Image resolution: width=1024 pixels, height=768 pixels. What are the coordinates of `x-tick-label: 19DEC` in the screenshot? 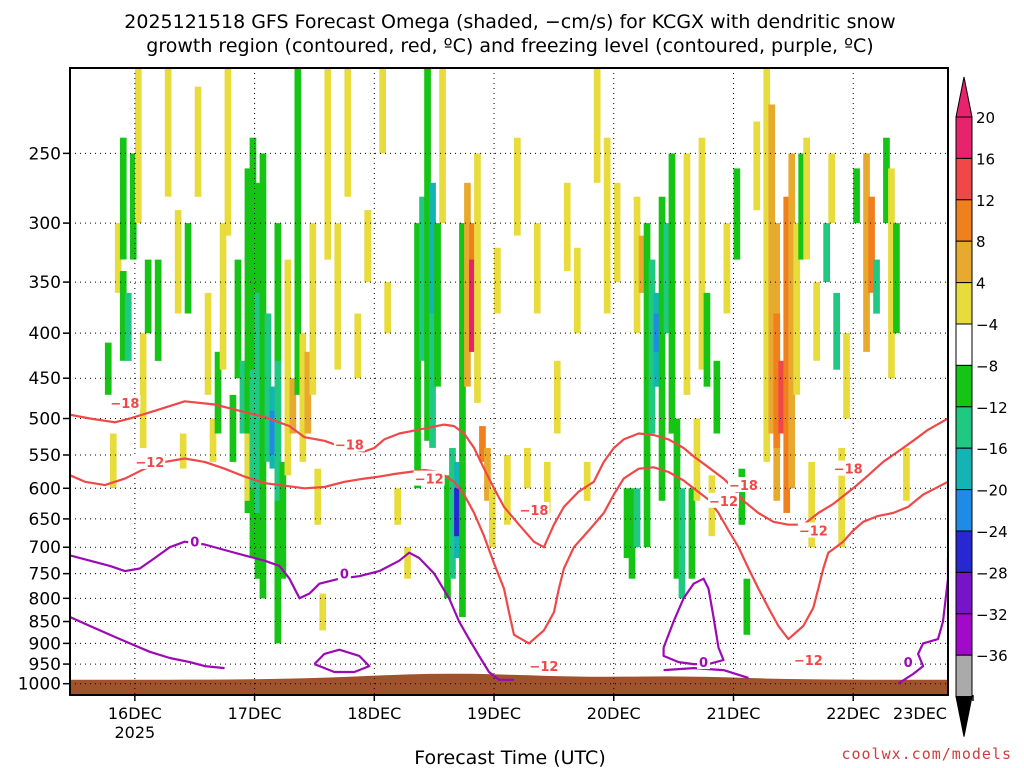 It's located at (494, 713).